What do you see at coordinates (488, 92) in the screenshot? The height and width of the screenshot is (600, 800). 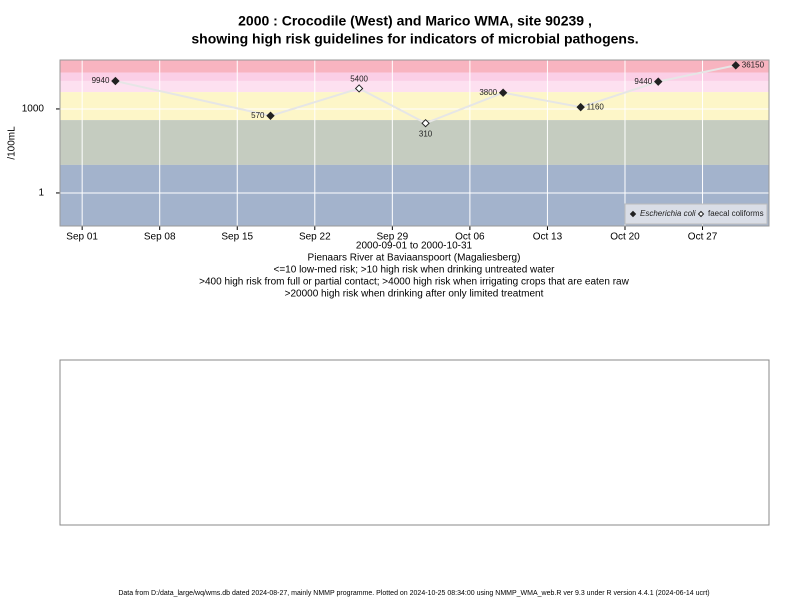 I see `data-label: 3800` at bounding box center [488, 92].